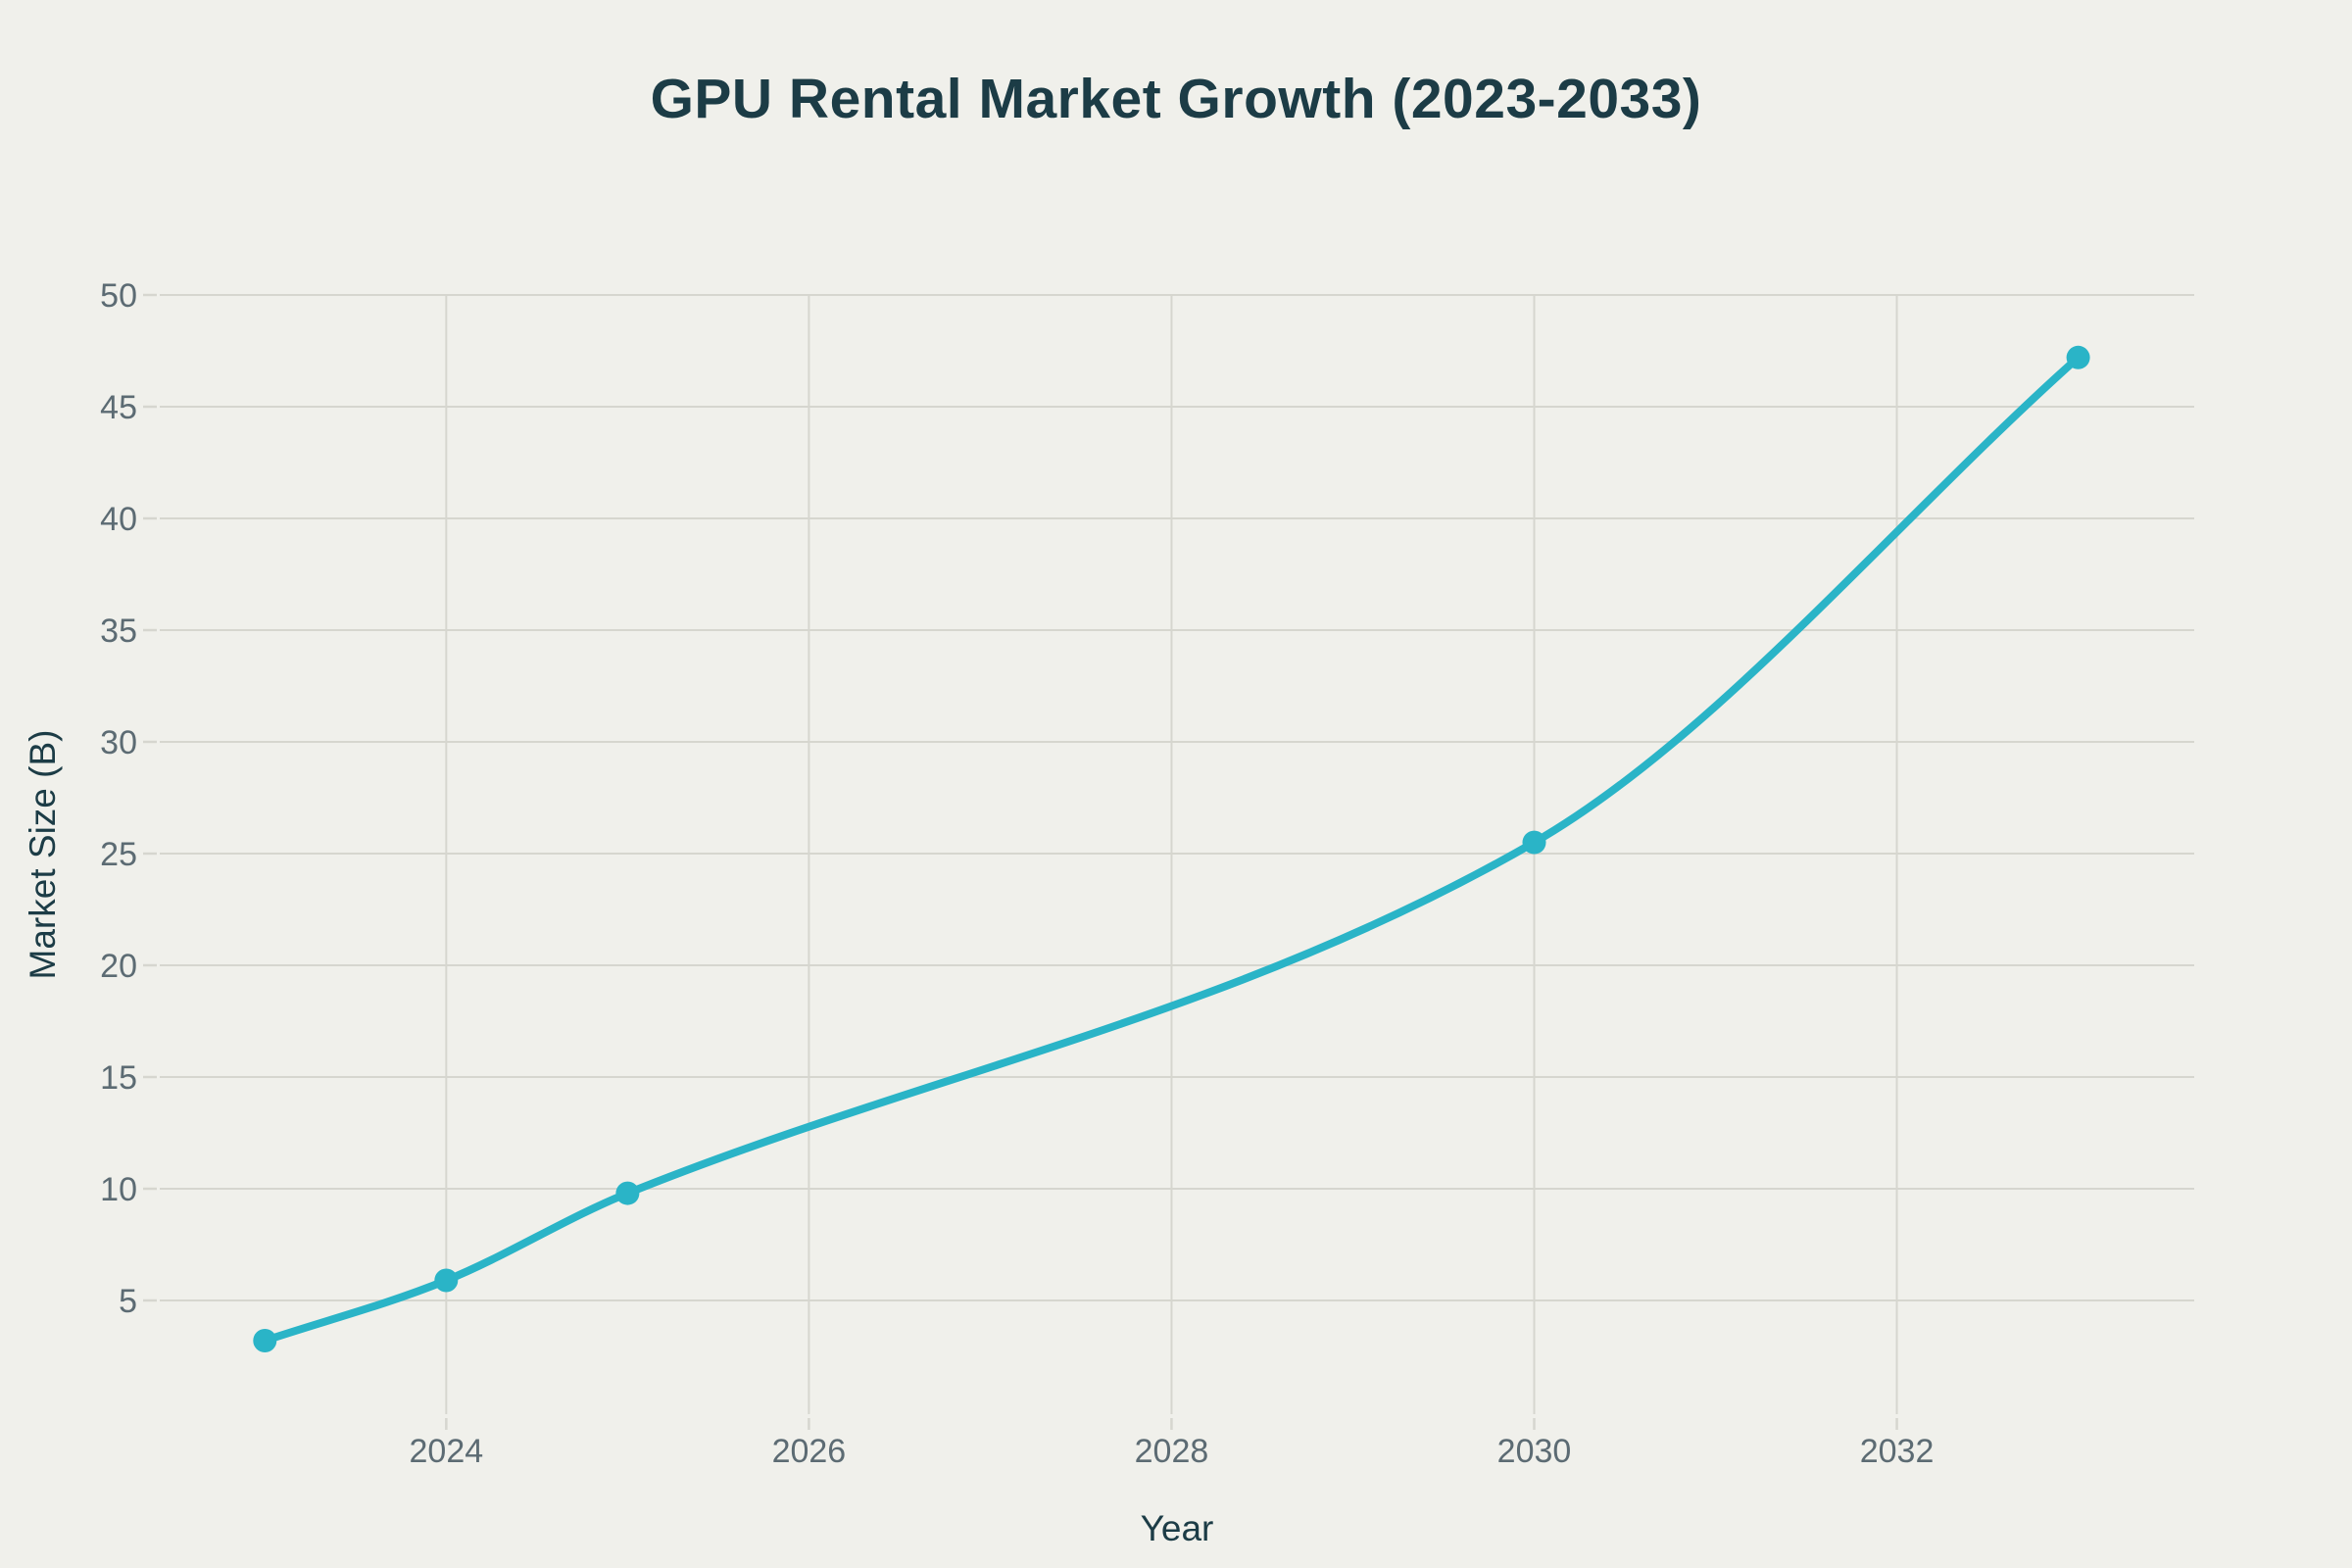  What do you see at coordinates (128, 1301) in the screenshot?
I see `y-tick-label: 5` at bounding box center [128, 1301].